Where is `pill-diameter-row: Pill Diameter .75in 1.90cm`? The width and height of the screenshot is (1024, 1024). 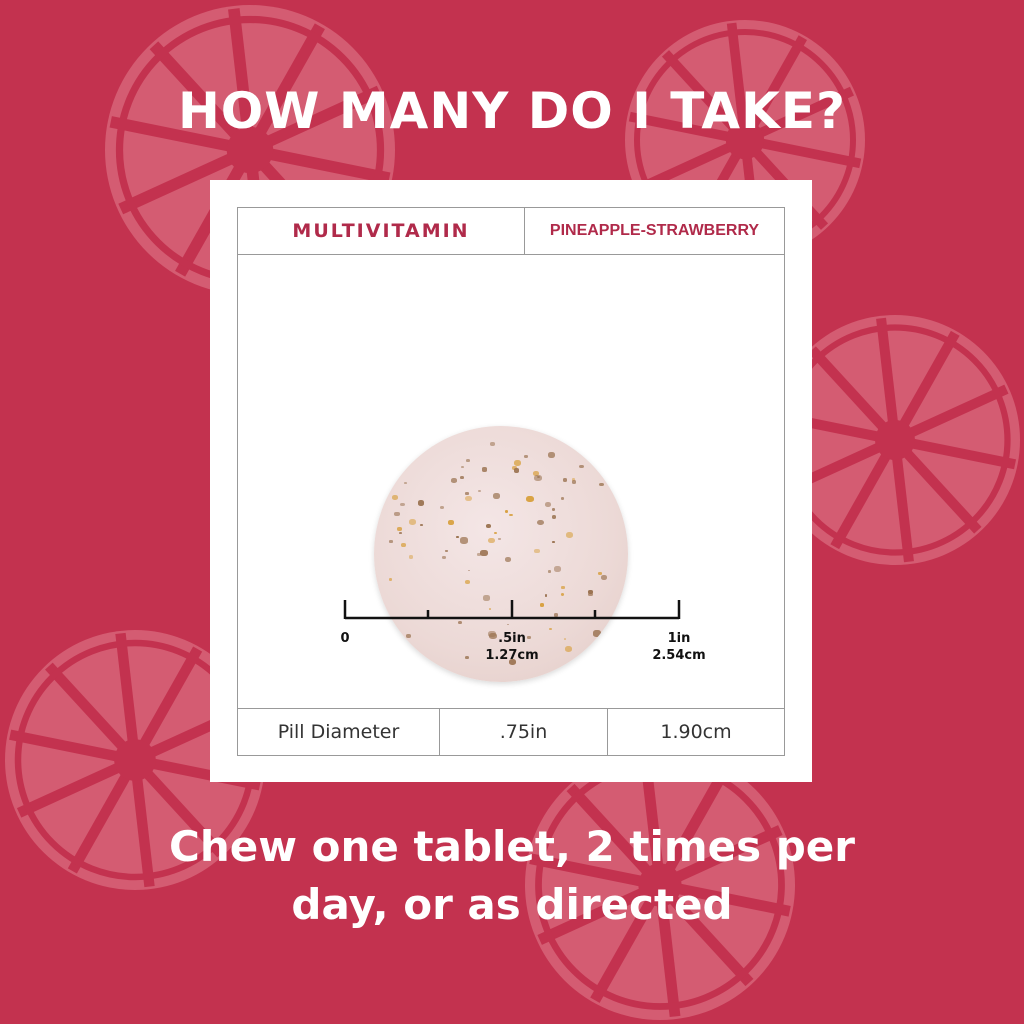 pill-diameter-row: Pill Diameter .75in 1.90cm is located at coordinates (511, 732).